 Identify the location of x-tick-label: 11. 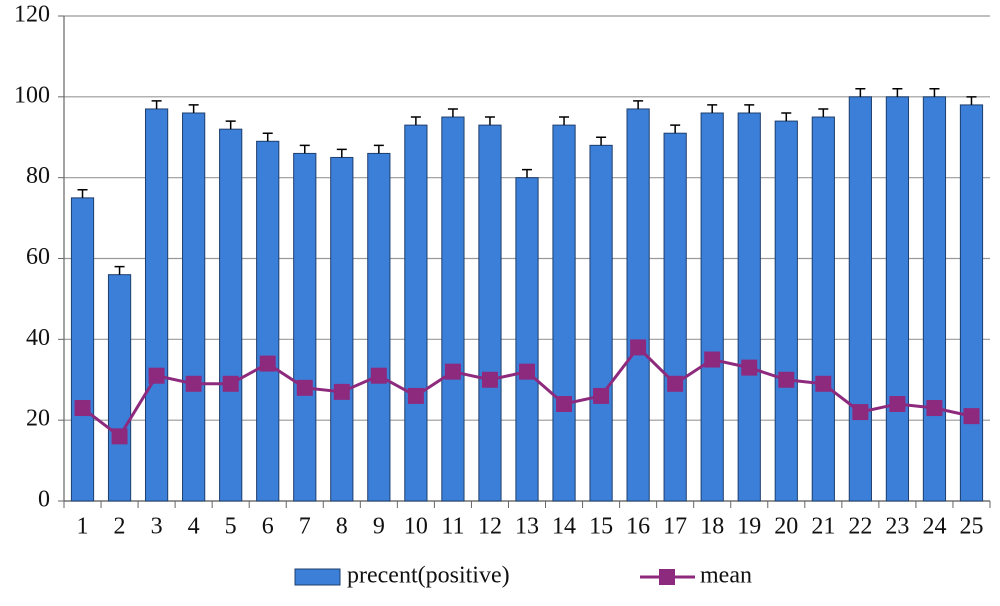
(452, 527).